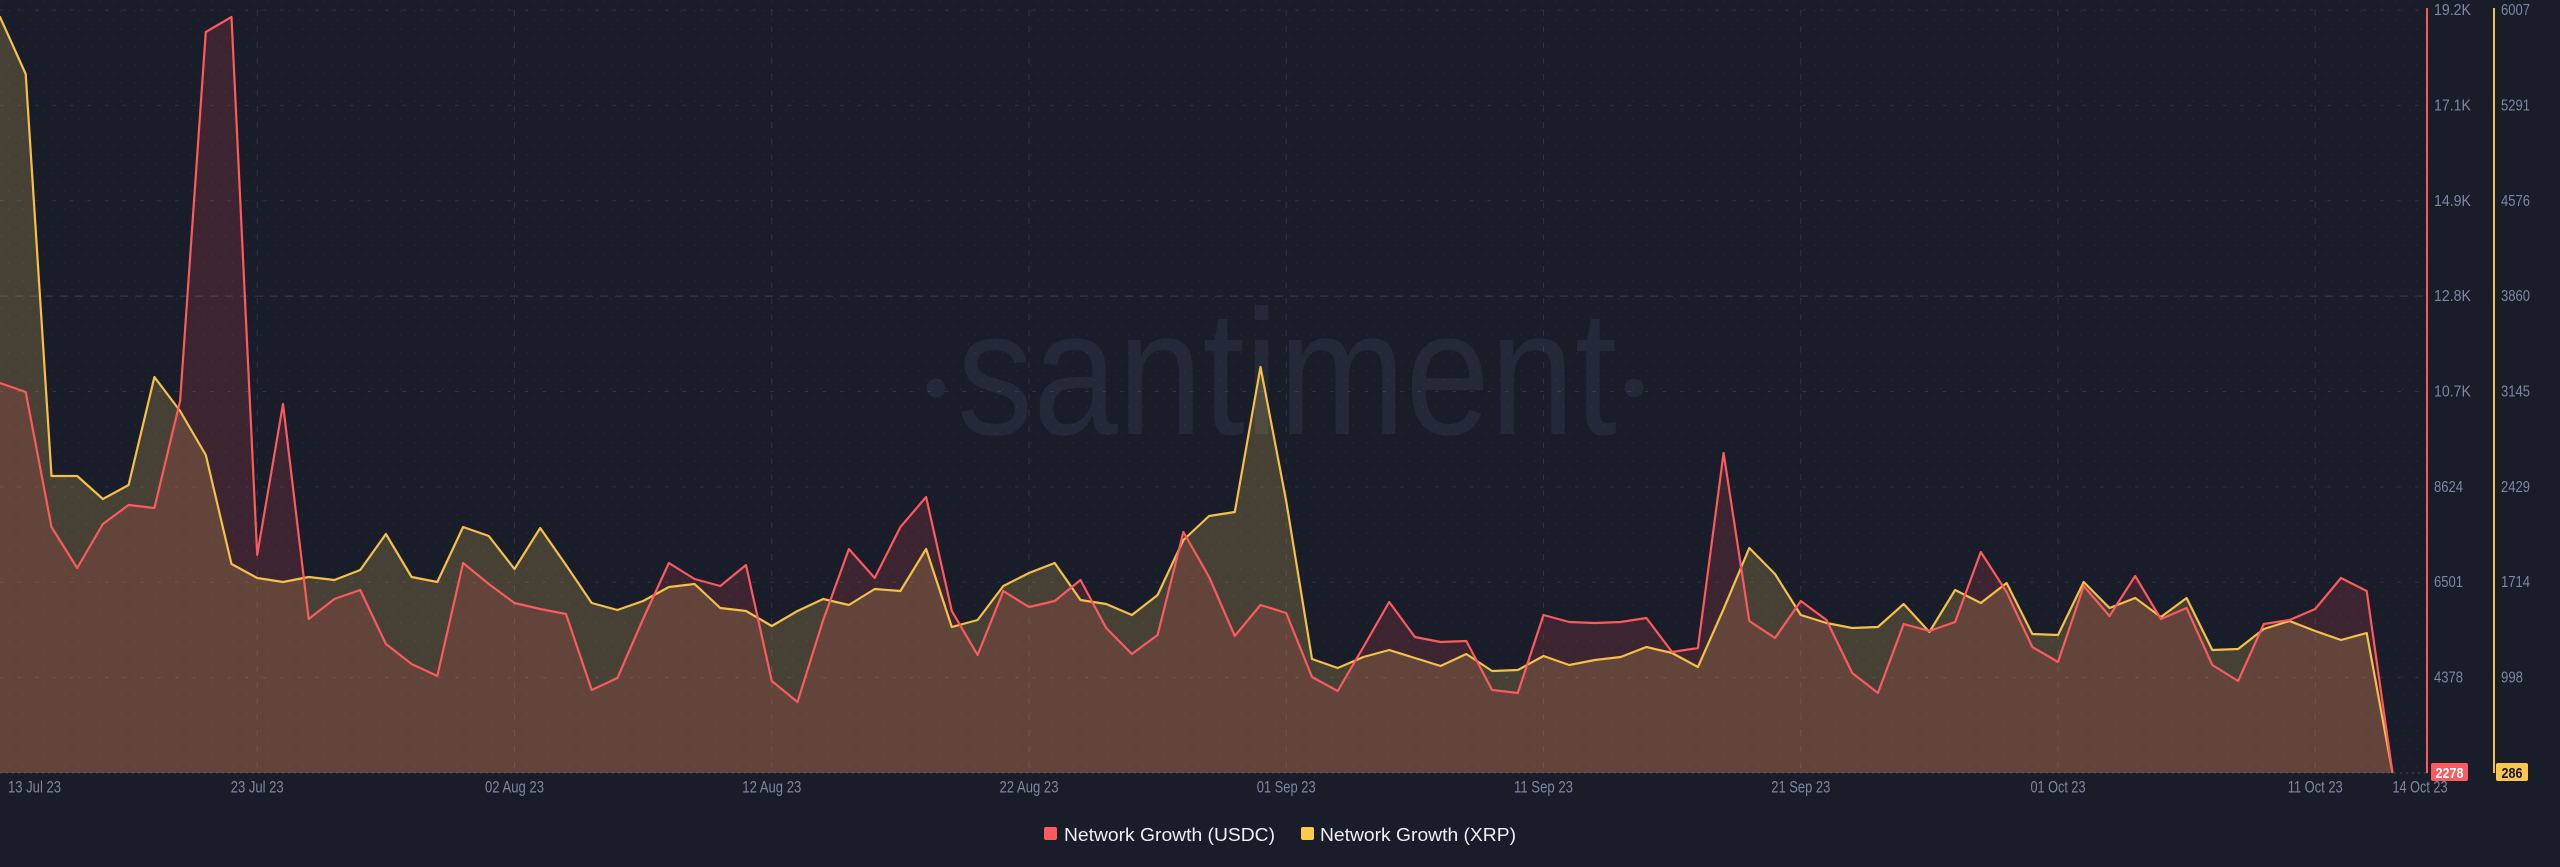  What do you see at coordinates (1418, 835) in the screenshot?
I see `svg-text: Network Growth (XRP)` at bounding box center [1418, 835].